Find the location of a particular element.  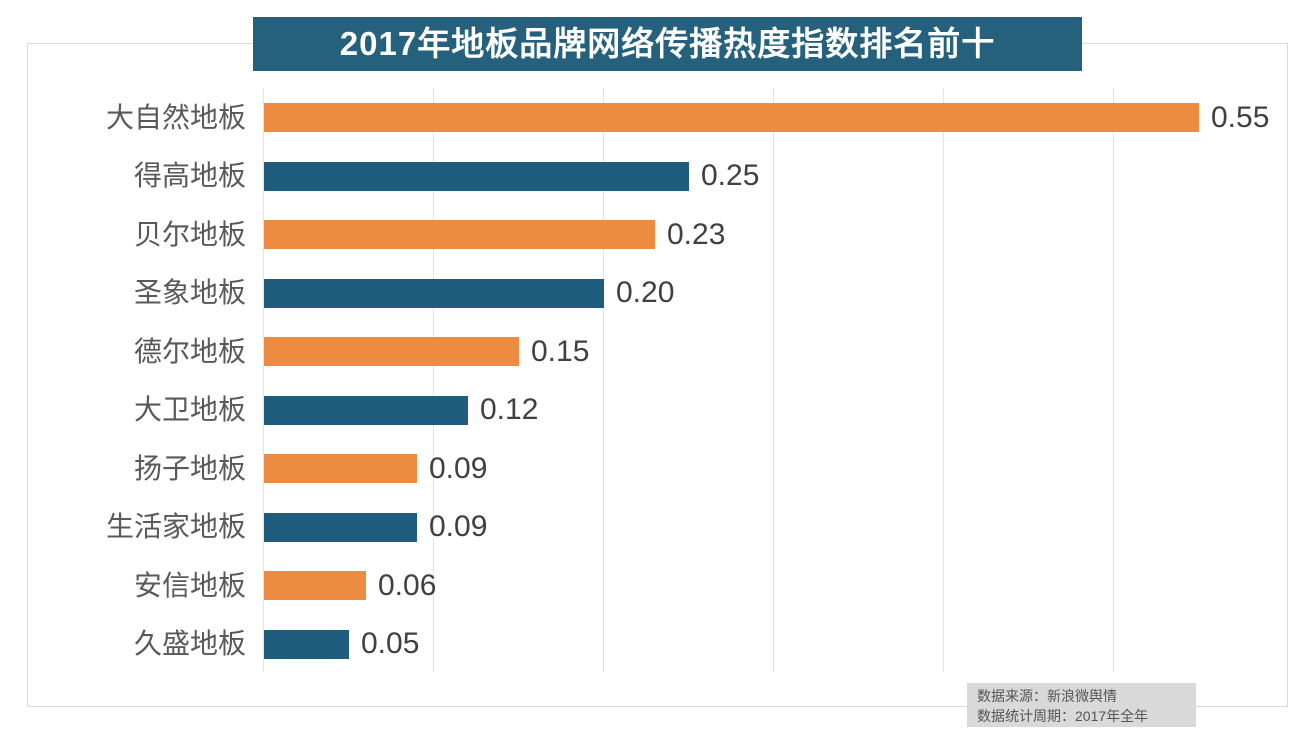

category-label: 德尔地板 is located at coordinates (189, 351).